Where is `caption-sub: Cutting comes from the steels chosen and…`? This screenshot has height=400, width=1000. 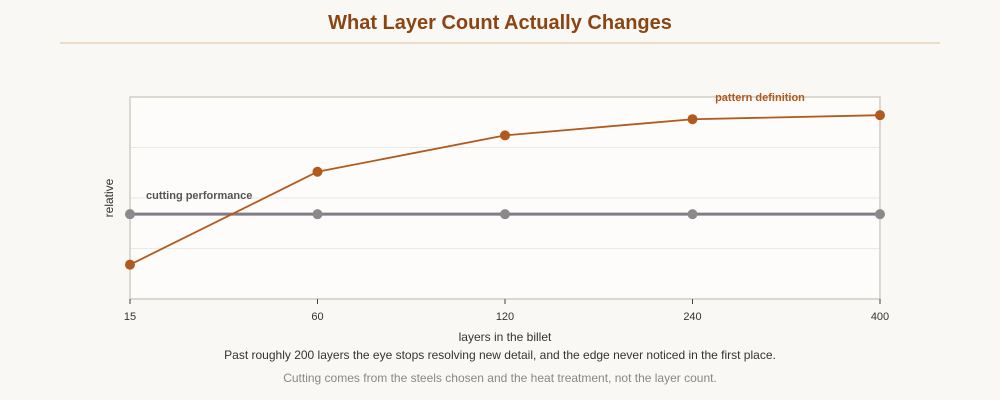
caption-sub: Cutting comes from the steels chosen and… is located at coordinates (500, 378).